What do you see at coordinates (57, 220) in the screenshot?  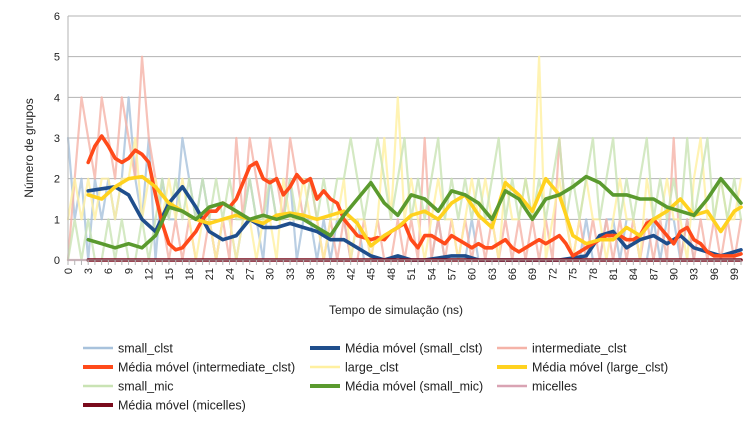 I see `y-tick-label-1: 1` at bounding box center [57, 220].